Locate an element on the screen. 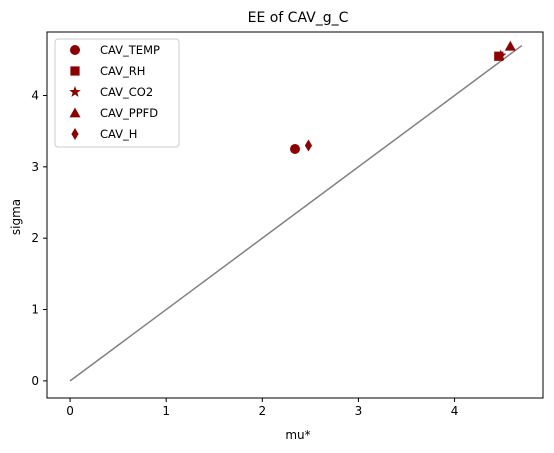 The width and height of the screenshot is (554, 453). legend-label: CAV_CO2 is located at coordinates (126, 92).